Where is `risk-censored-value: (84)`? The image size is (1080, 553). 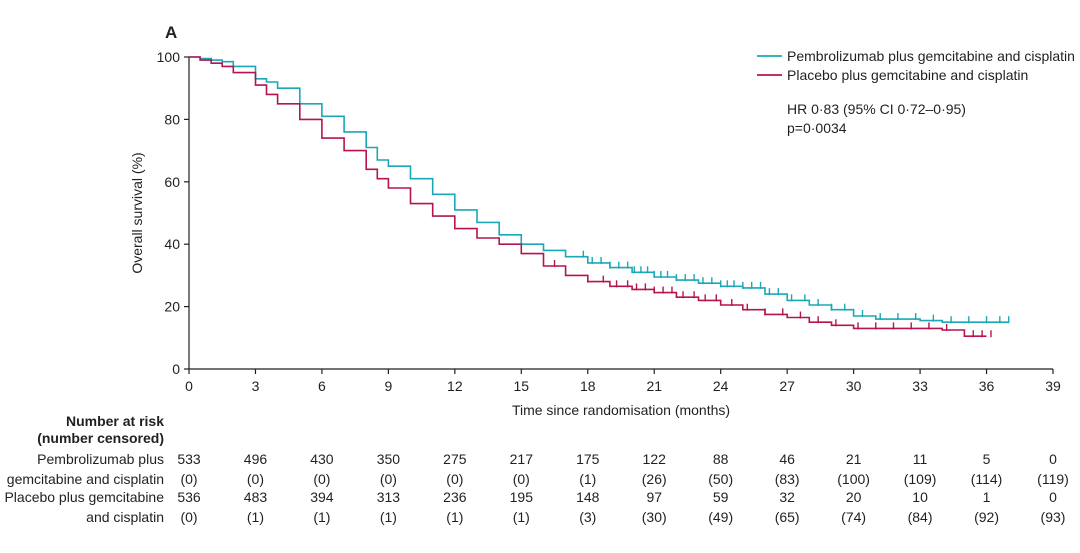 risk-censored-value: (84) is located at coordinates (920, 517).